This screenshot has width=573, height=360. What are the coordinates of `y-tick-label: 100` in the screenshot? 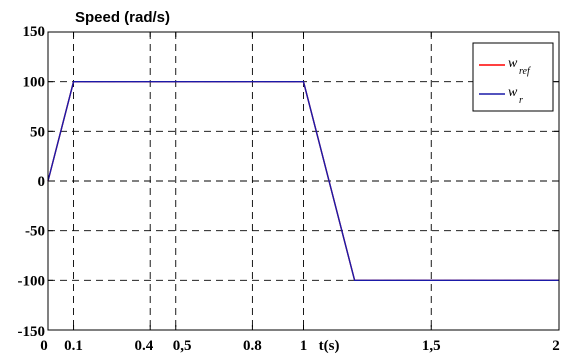 It's located at (34, 83).